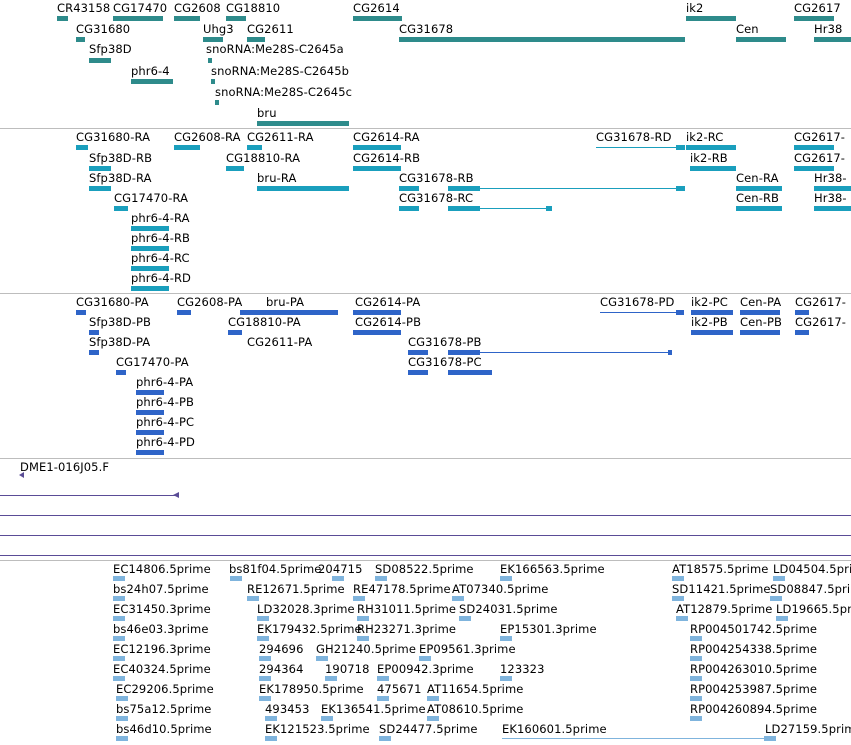 The width and height of the screenshot is (851, 745). I want to click on est-label: EC31450.3prime, so click(162, 609).